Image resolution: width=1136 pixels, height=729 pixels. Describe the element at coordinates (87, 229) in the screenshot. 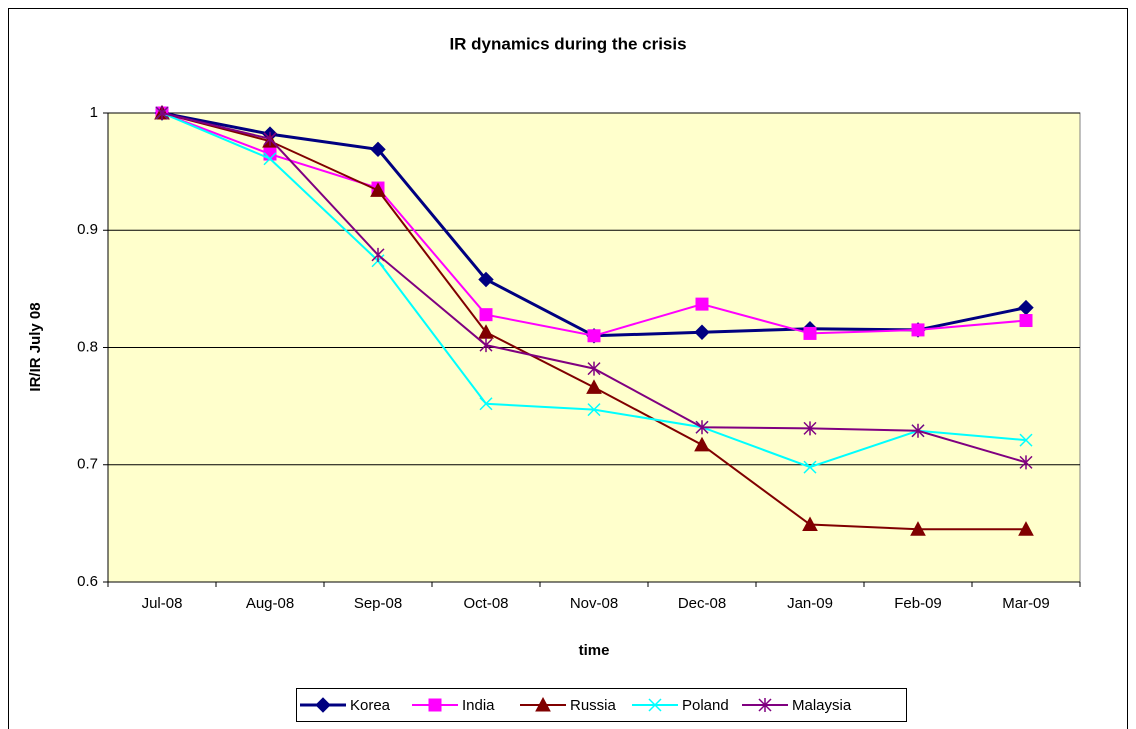

I see `y-tick-label: 0.9` at that location.